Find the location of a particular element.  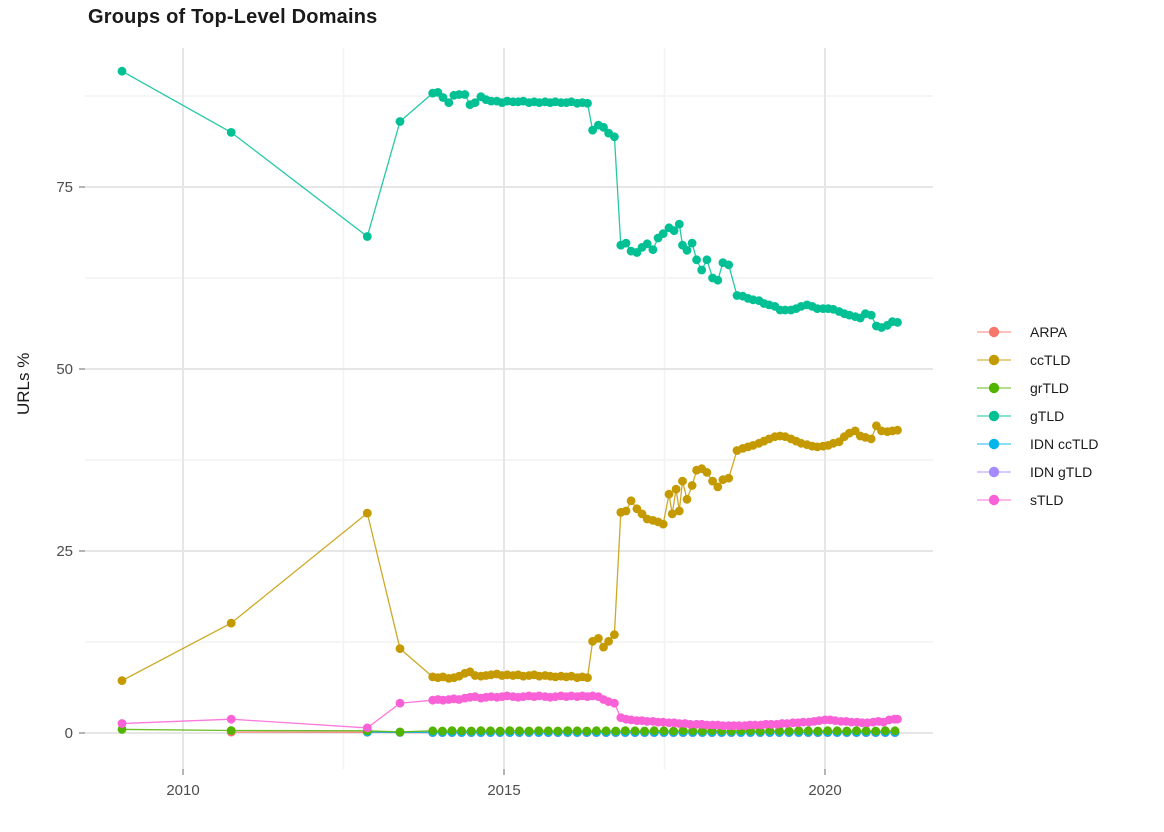

y-tick-label: 0 is located at coordinates (69, 733).